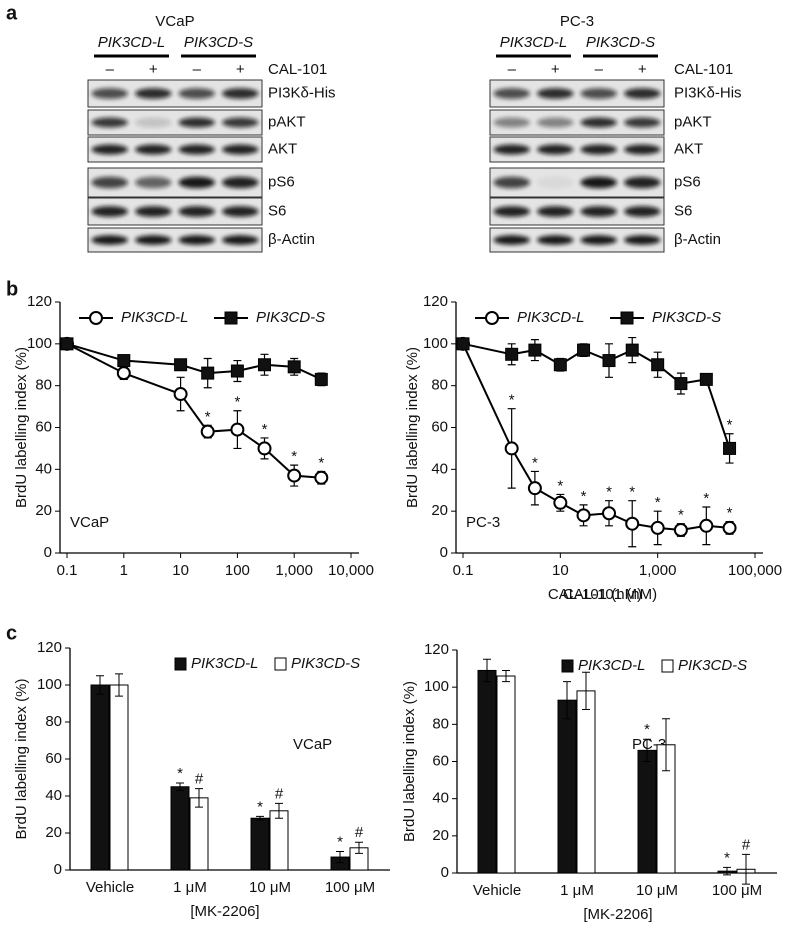 This screenshot has width=788, height=928. What do you see at coordinates (703, 69) in the screenshot?
I see `treatment-label: CAL-101` at bounding box center [703, 69].